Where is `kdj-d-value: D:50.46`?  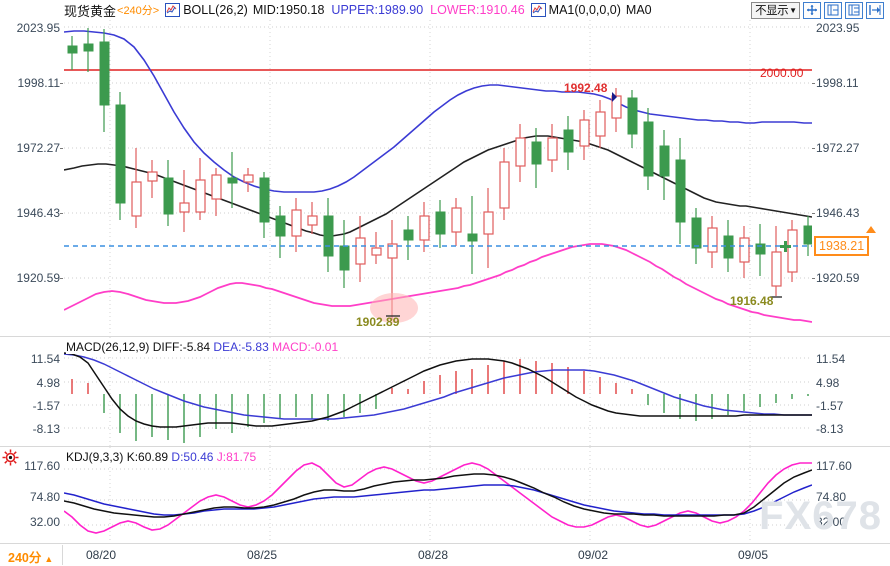
kdj-d-value: D:50.46 is located at coordinates (192, 457).